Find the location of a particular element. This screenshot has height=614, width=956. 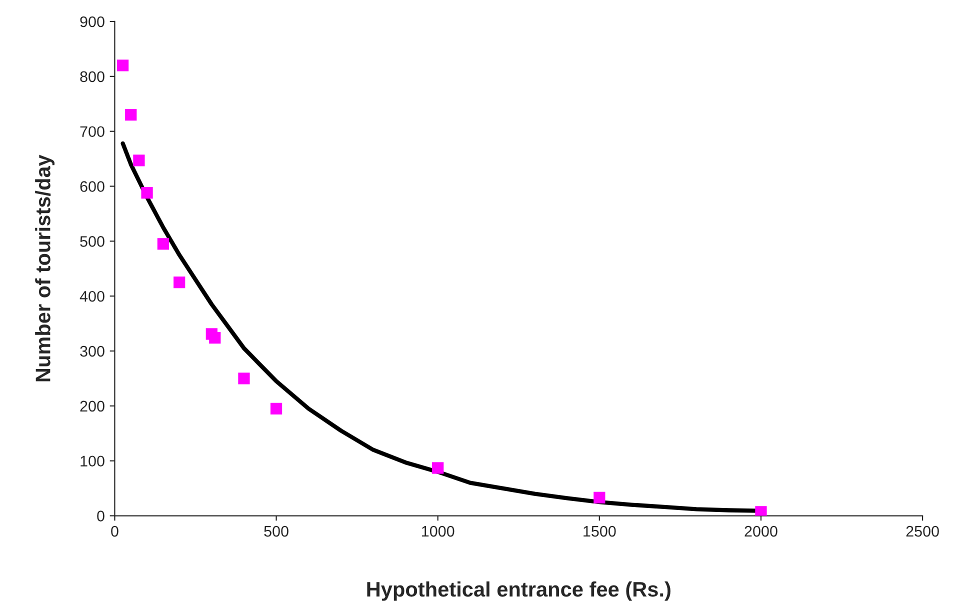

y-tick-label: 700 is located at coordinates (92, 132).